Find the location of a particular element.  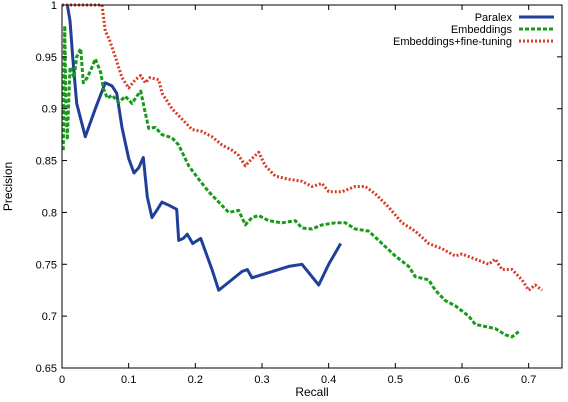

x-tick-label: 0.1 is located at coordinates (128, 380).